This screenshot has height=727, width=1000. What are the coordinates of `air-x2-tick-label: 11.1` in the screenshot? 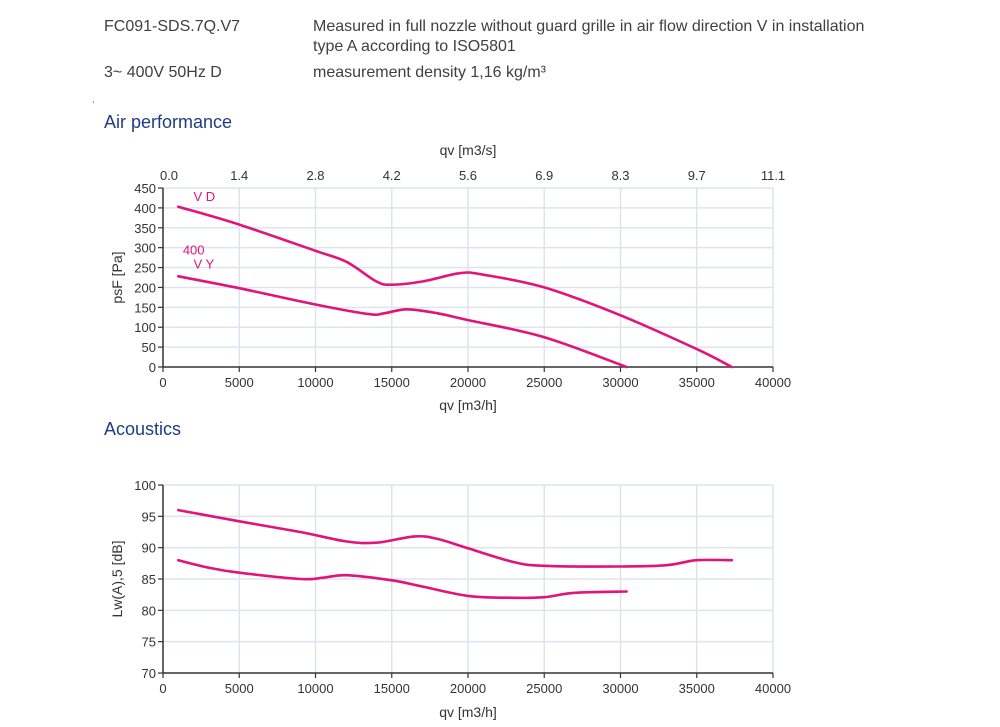 It's located at (773, 175).